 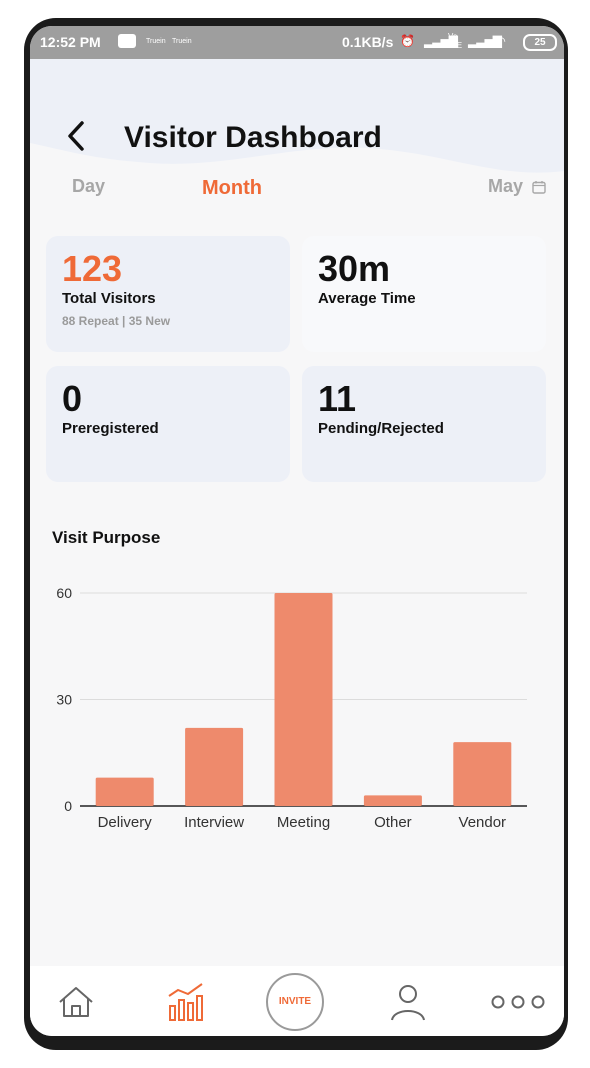 I want to click on tab-month: Month, so click(x=232, y=188).